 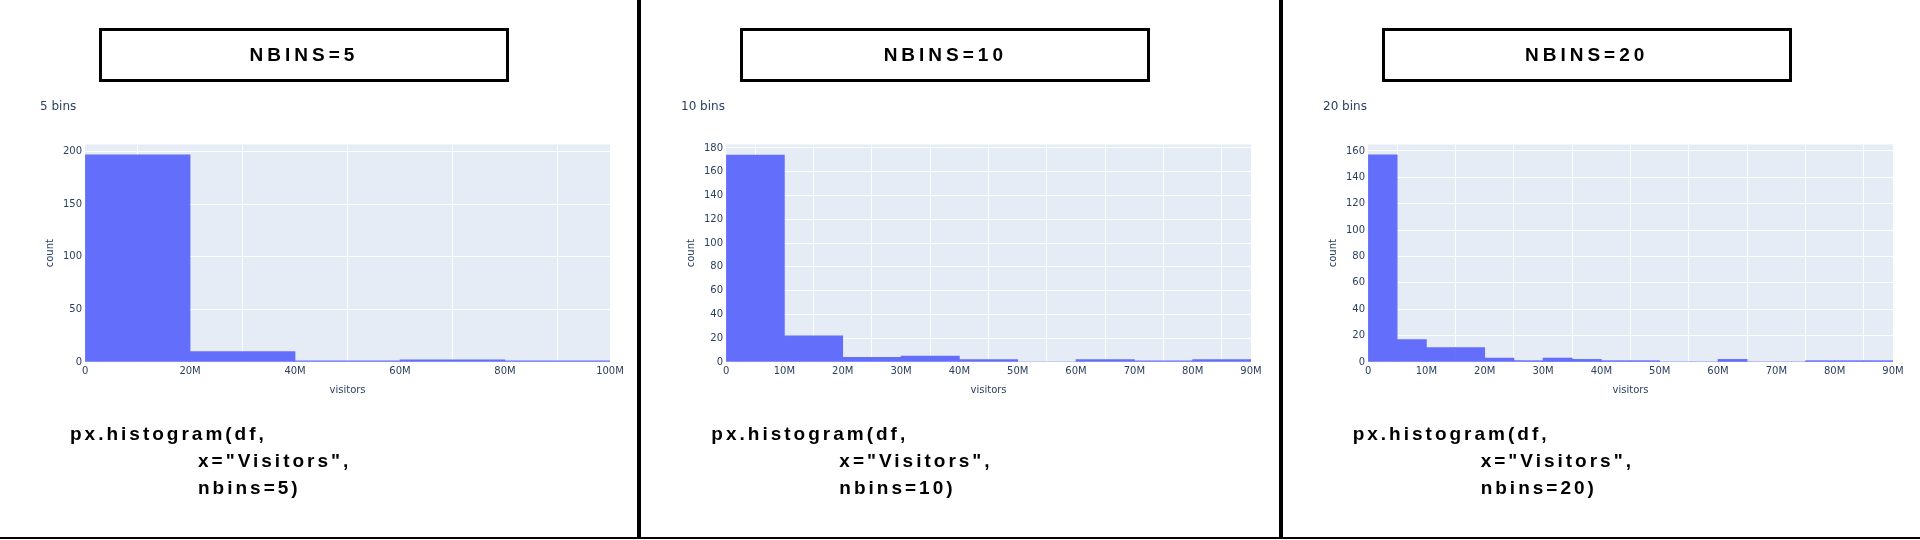 I want to click on chart-subtitle: 20 bins, so click(x=1344, y=106).